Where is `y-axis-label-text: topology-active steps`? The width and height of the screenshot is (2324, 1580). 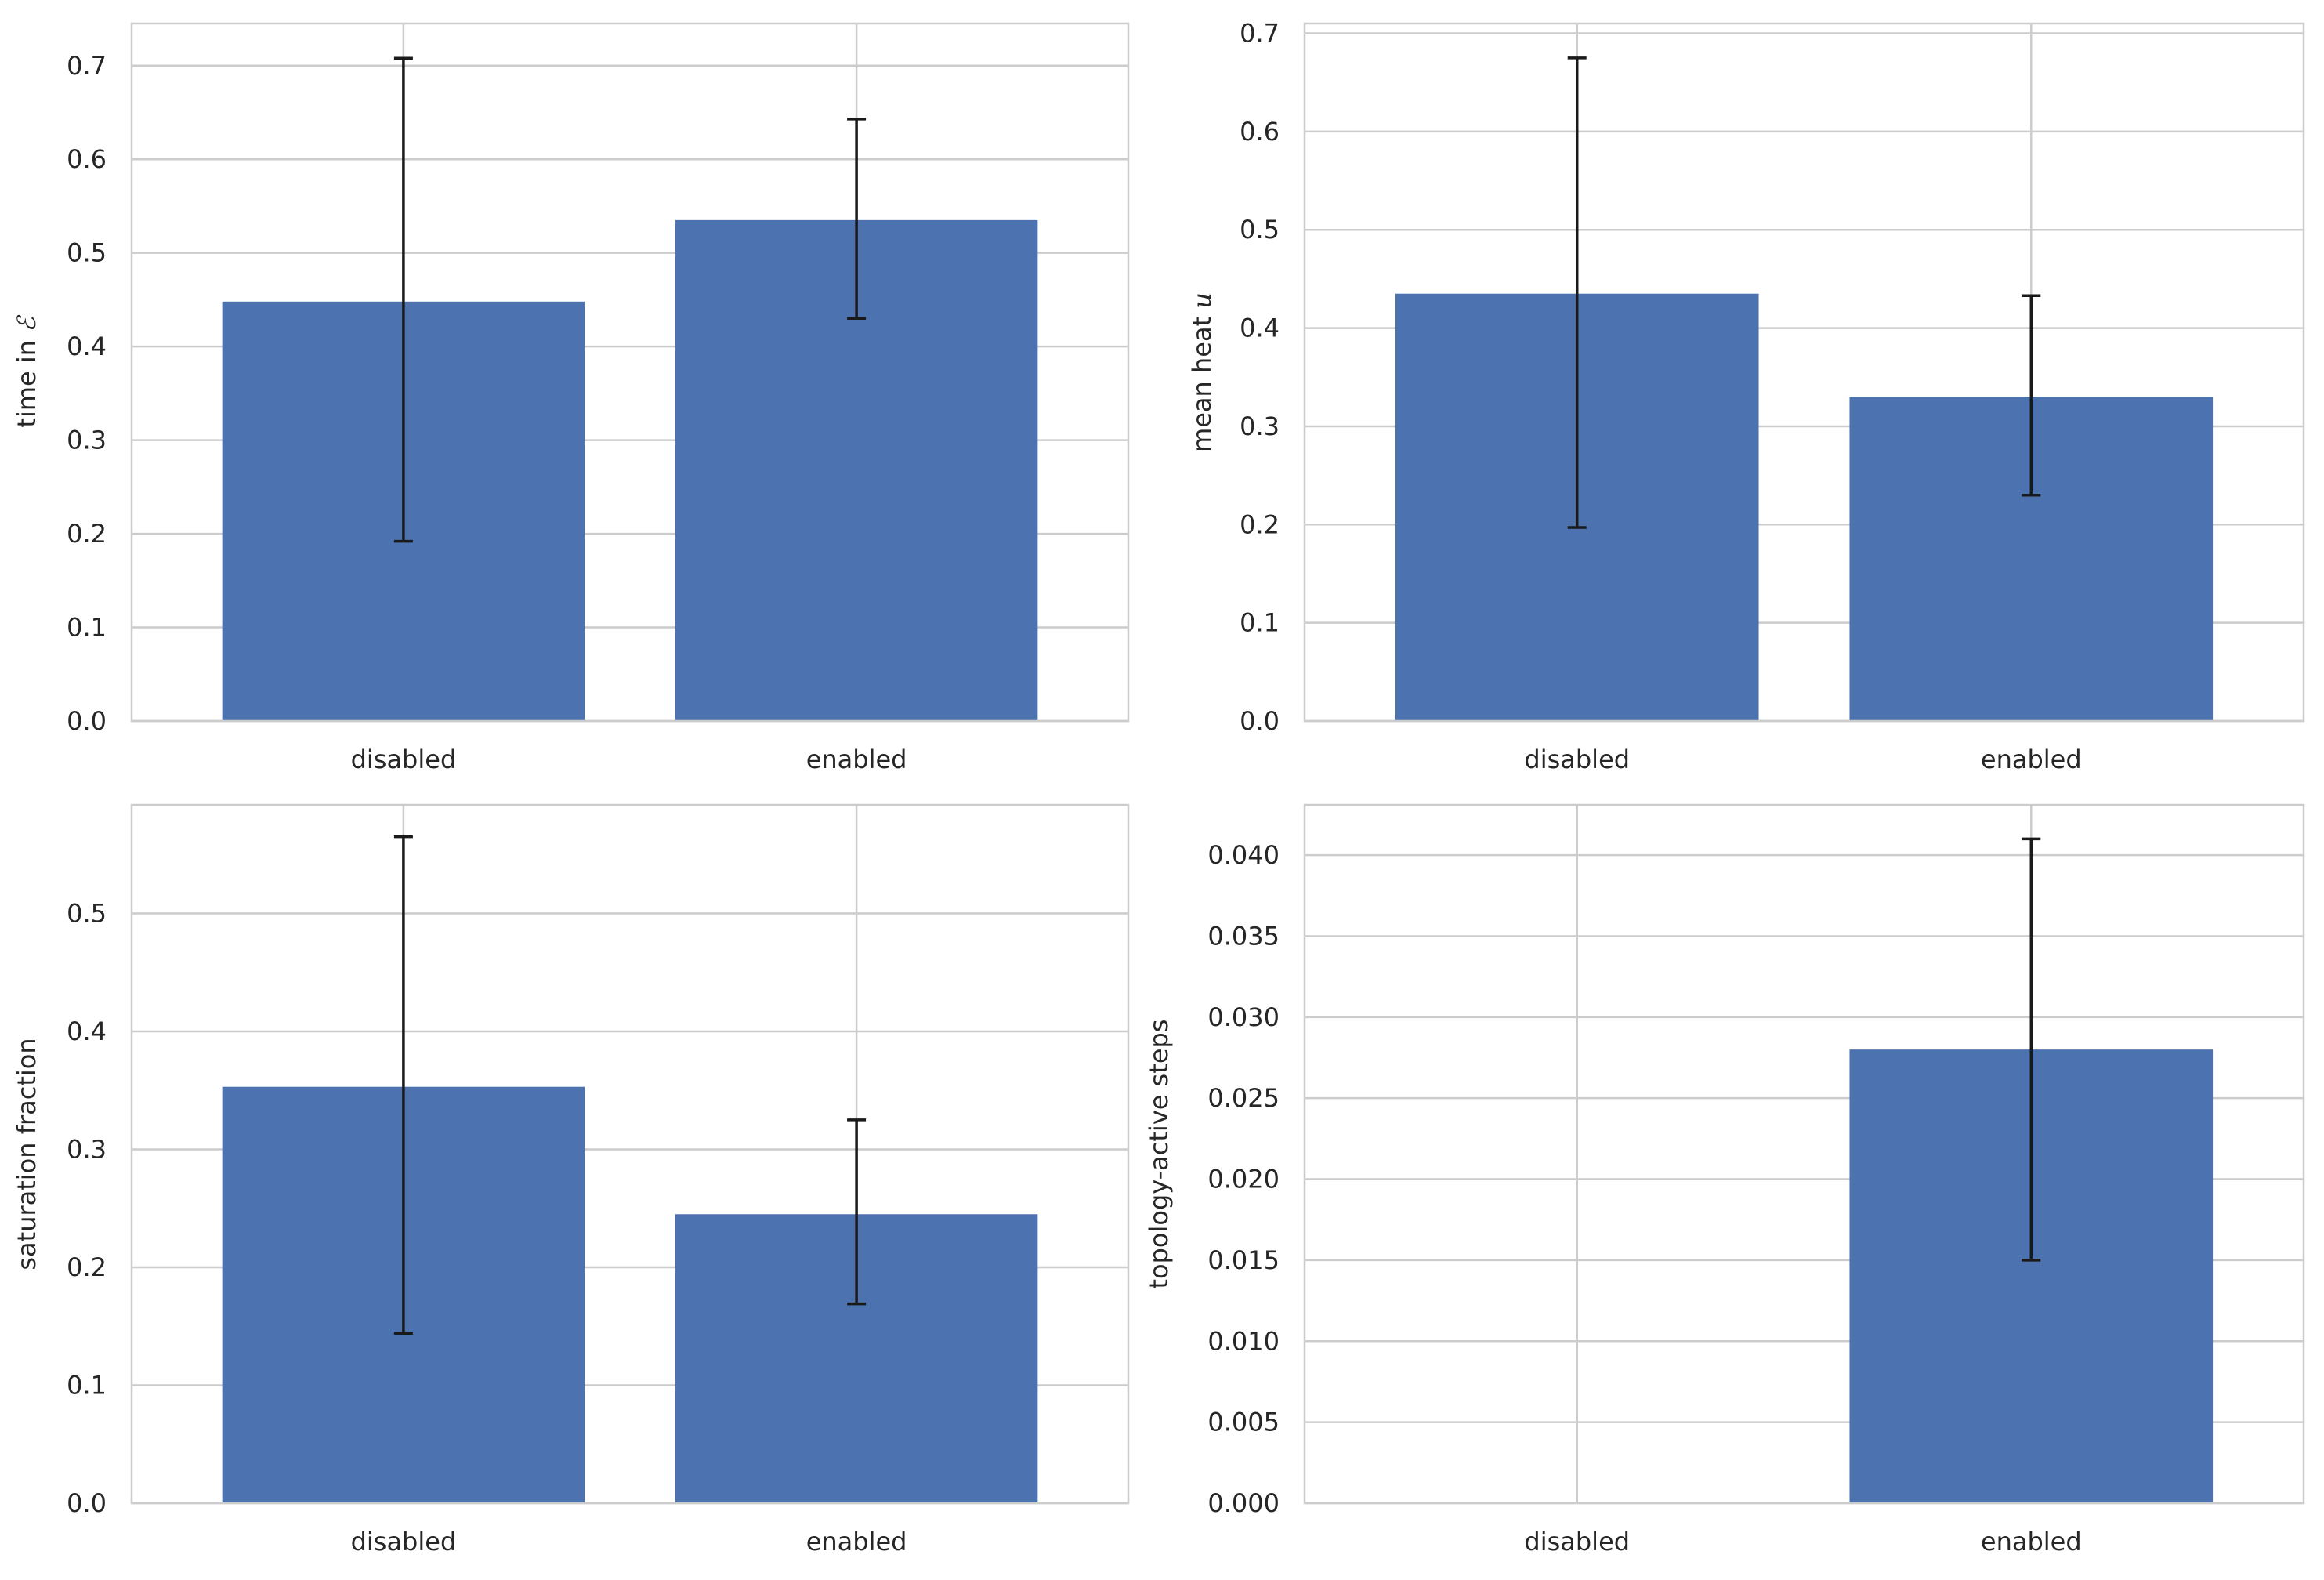 y-axis-label-text: topology-active steps is located at coordinates (1159, 1153).